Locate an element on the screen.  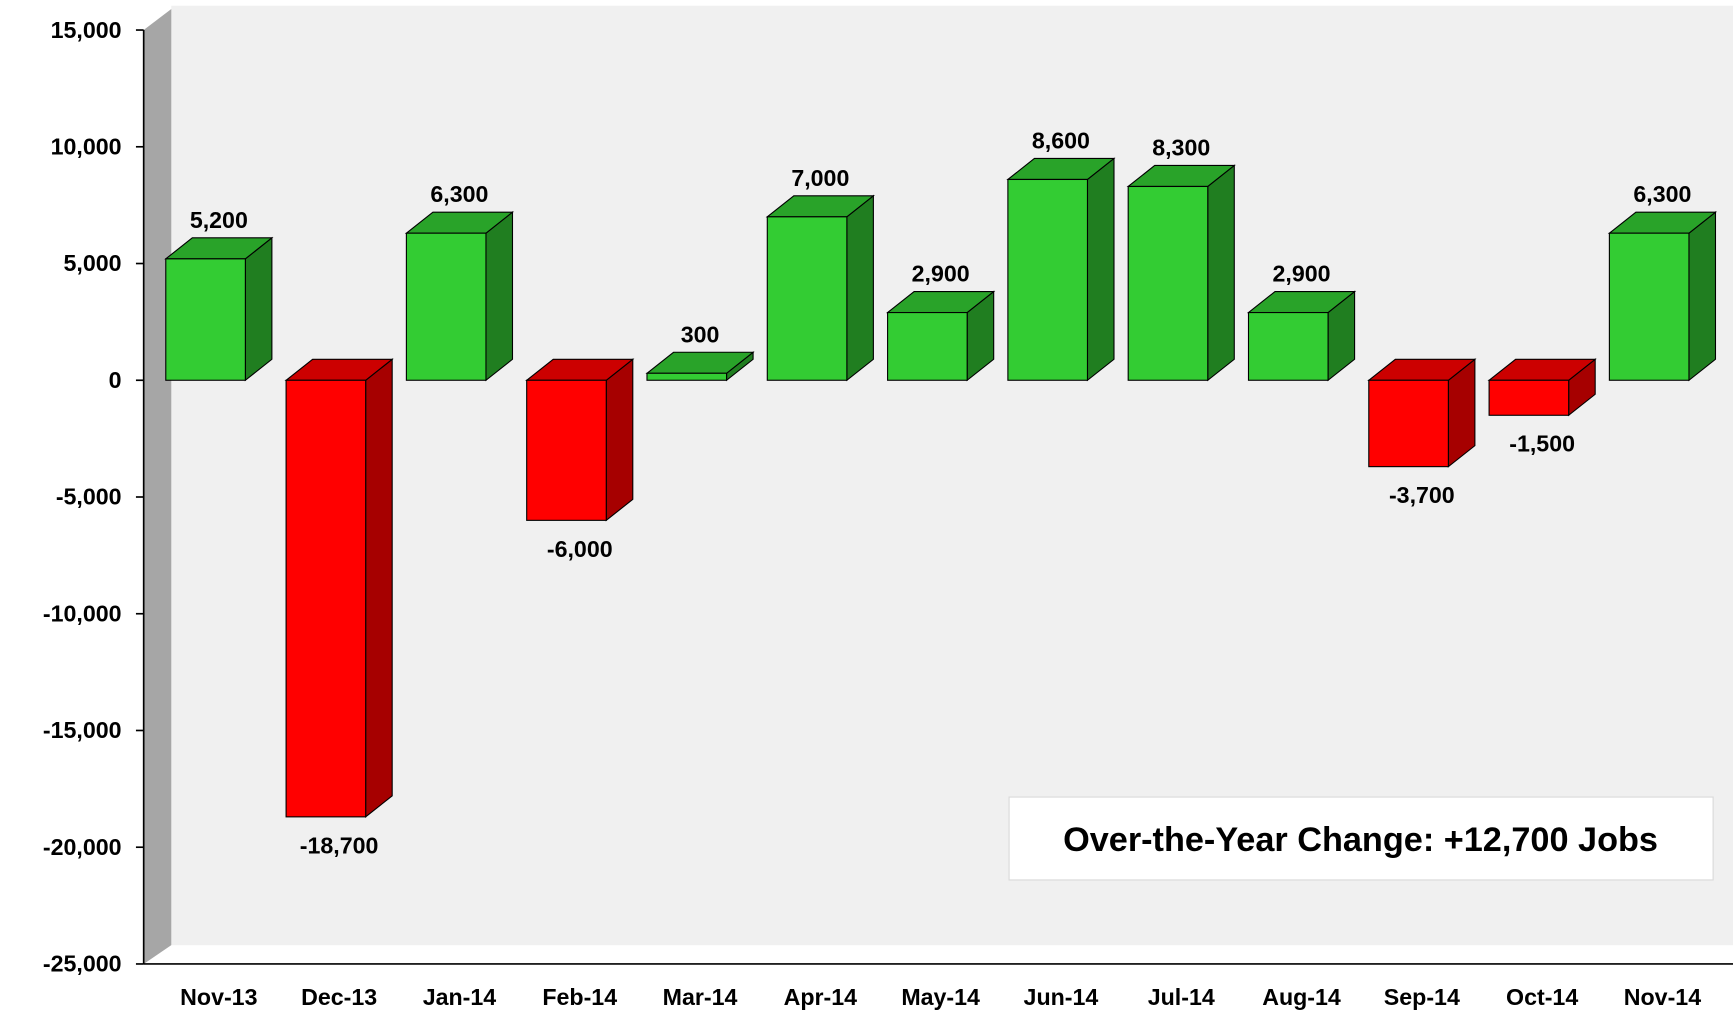
x-tick-label: May-14 is located at coordinates (940, 997).